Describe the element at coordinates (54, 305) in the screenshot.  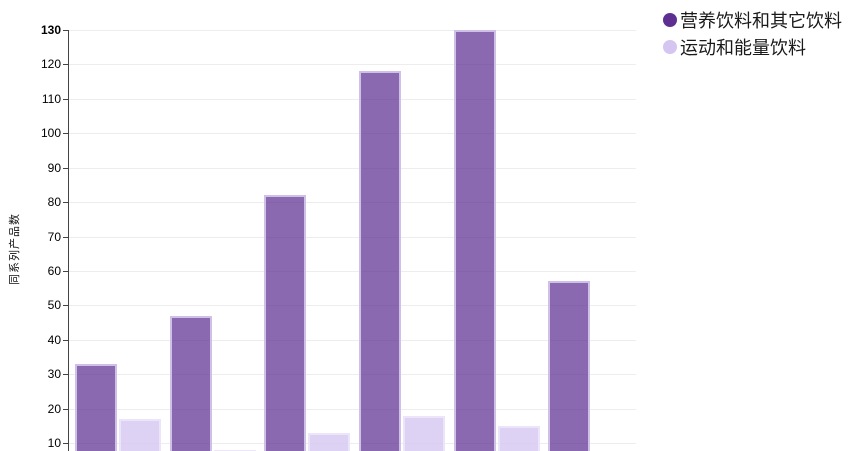
I see `y-tick-label: 50` at that location.